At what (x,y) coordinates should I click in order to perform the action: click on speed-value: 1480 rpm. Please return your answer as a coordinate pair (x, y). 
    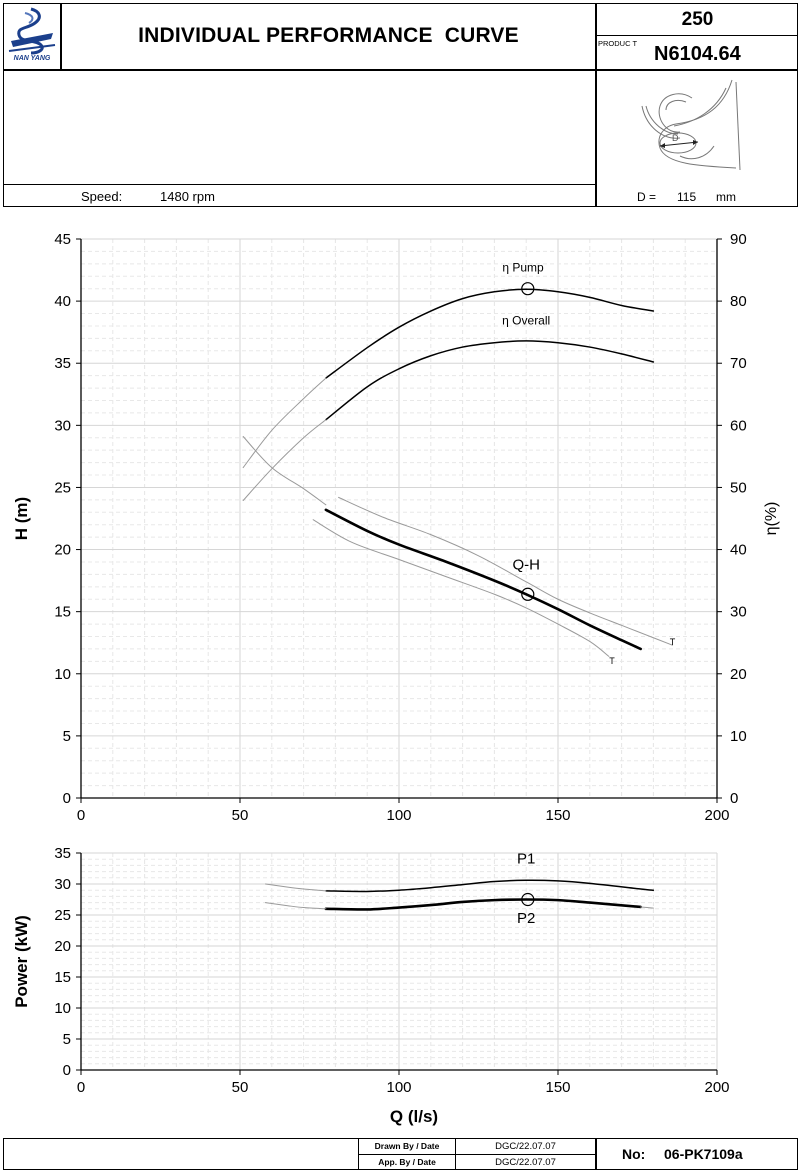
    Looking at the image, I should click on (187, 196).